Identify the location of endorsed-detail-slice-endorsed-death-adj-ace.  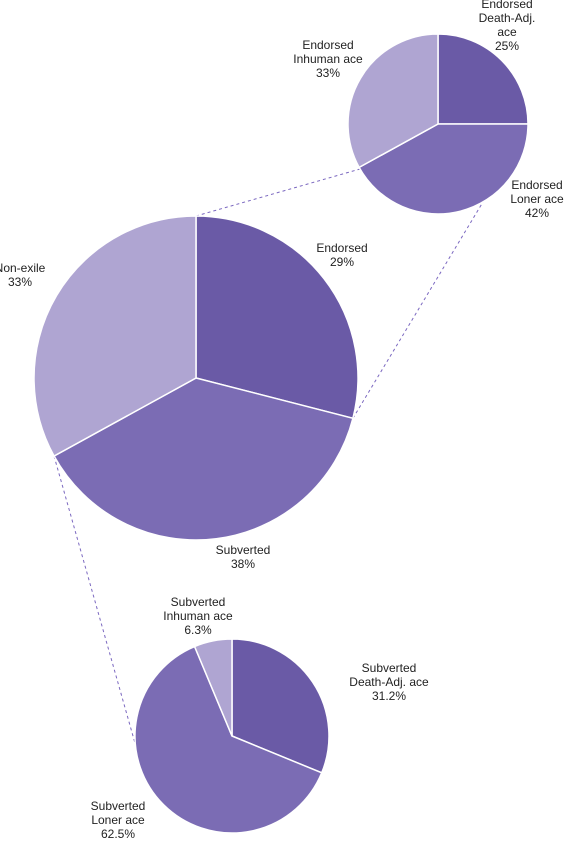
(483, 79).